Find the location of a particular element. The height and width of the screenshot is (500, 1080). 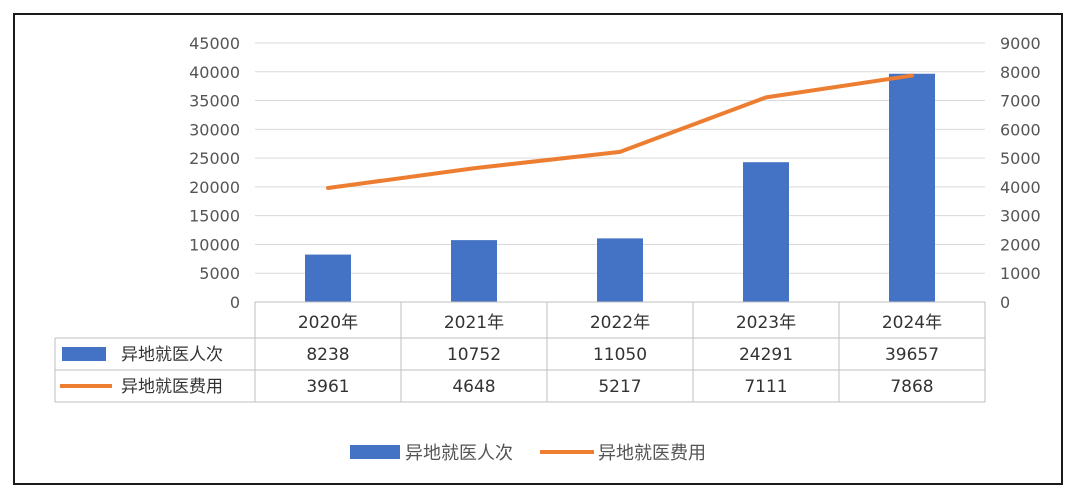

category-label: 2021年 is located at coordinates (474, 323).